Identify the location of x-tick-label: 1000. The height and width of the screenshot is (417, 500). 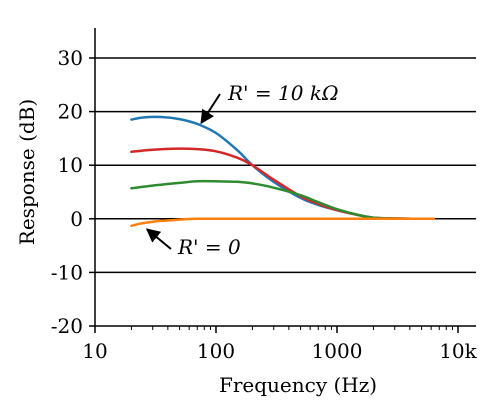
(337, 351).